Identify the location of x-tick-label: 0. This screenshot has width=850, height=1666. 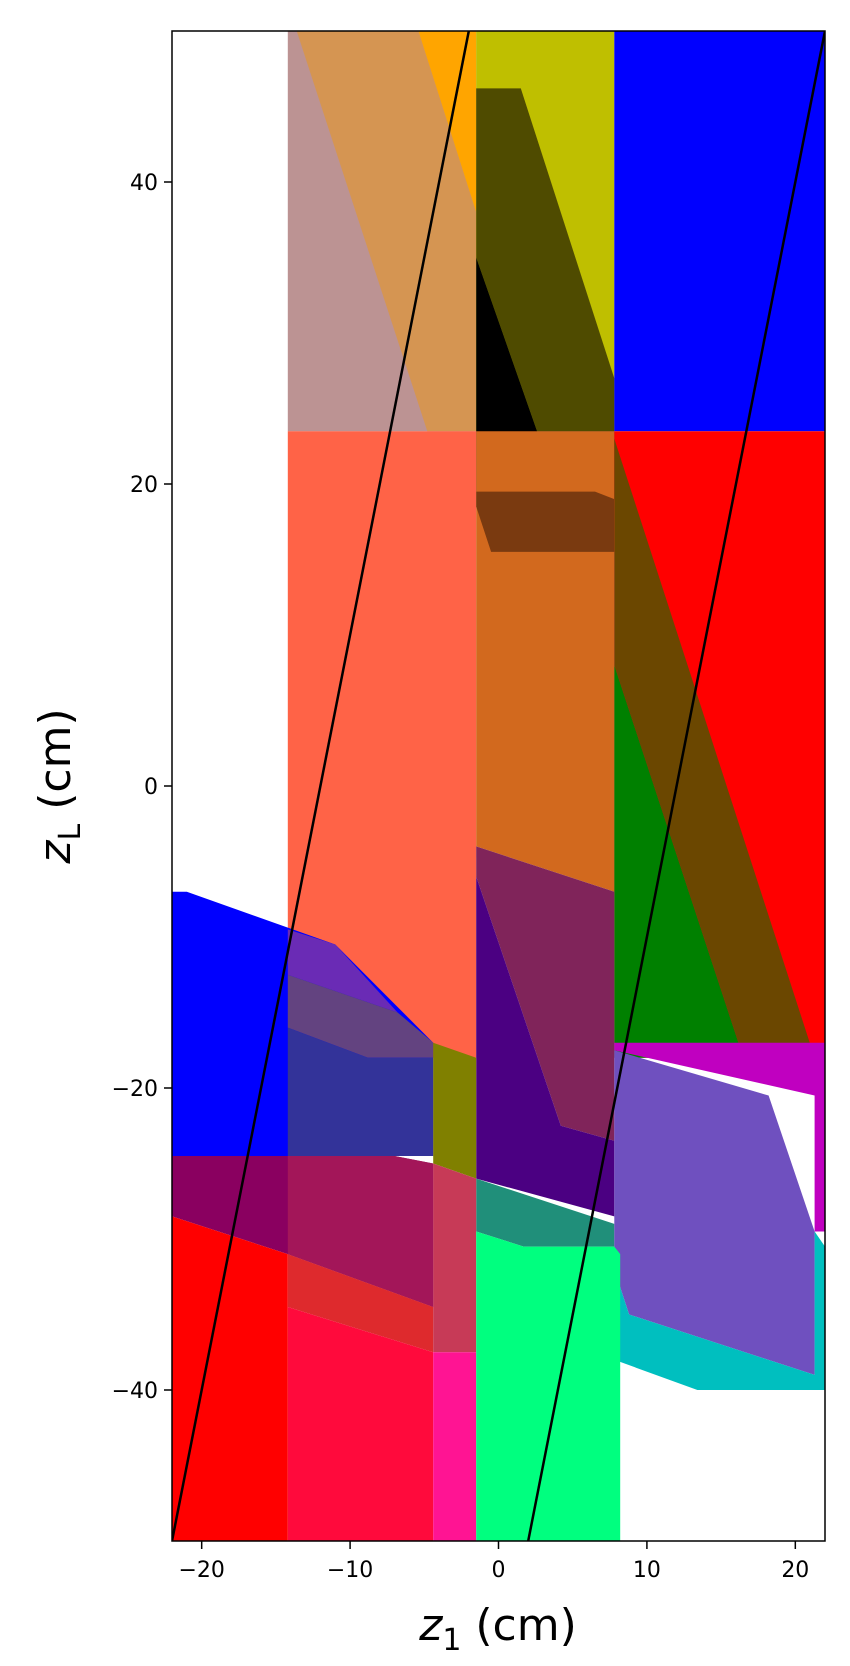
(499, 1570).